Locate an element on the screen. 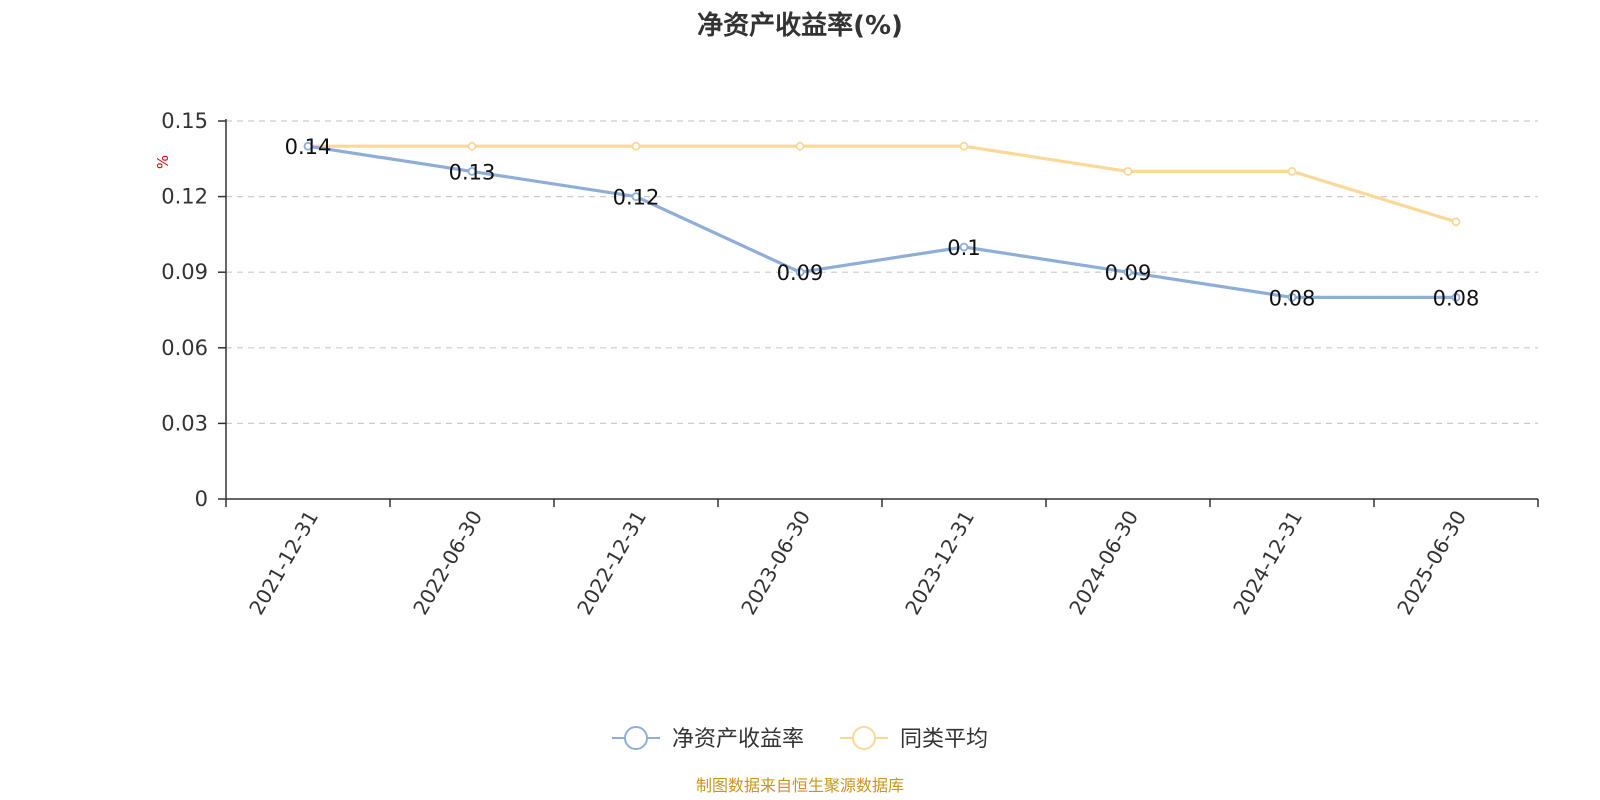  x-tick-label: 2024-12-31 is located at coordinates (1267, 562).